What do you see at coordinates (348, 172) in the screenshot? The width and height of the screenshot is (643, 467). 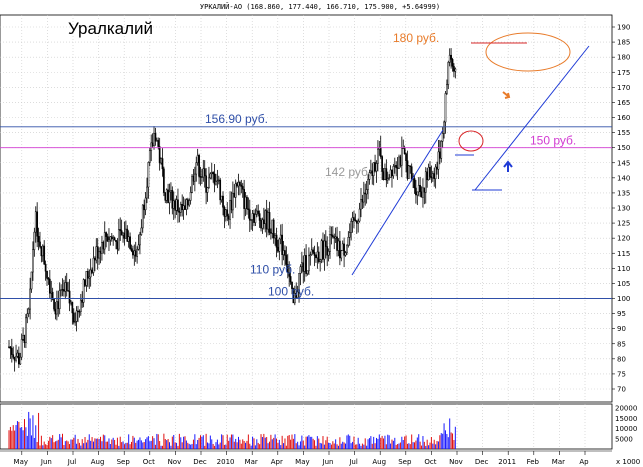 I see `level-label: 142 руб.` at bounding box center [348, 172].